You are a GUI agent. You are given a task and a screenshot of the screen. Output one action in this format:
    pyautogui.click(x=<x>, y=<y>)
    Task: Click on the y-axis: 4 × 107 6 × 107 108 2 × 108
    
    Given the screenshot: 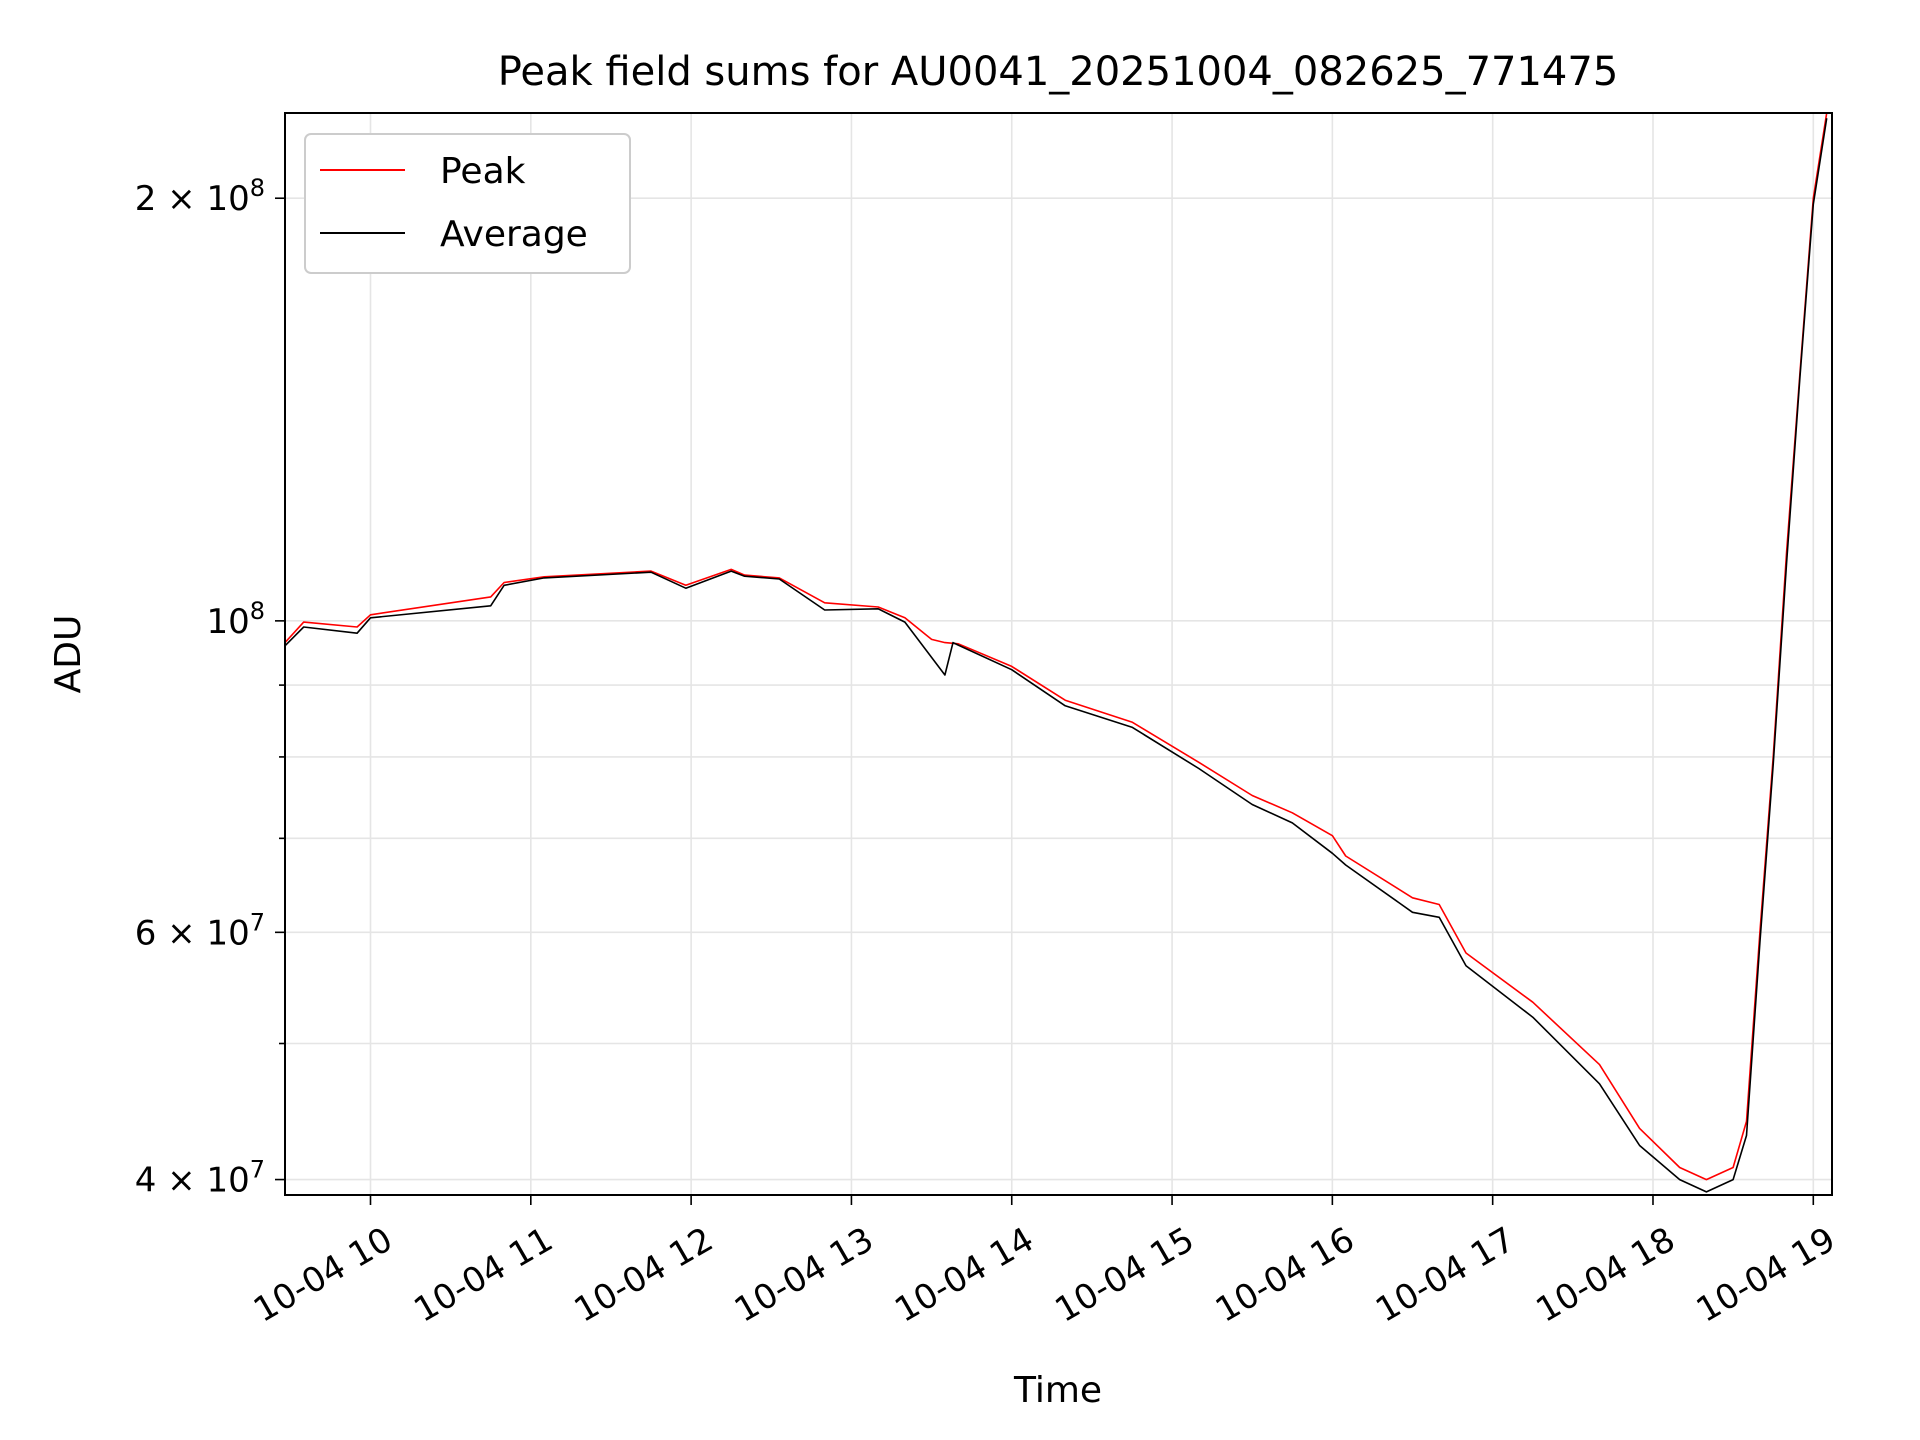 What is the action you would take?
    pyautogui.click(x=210, y=687)
    